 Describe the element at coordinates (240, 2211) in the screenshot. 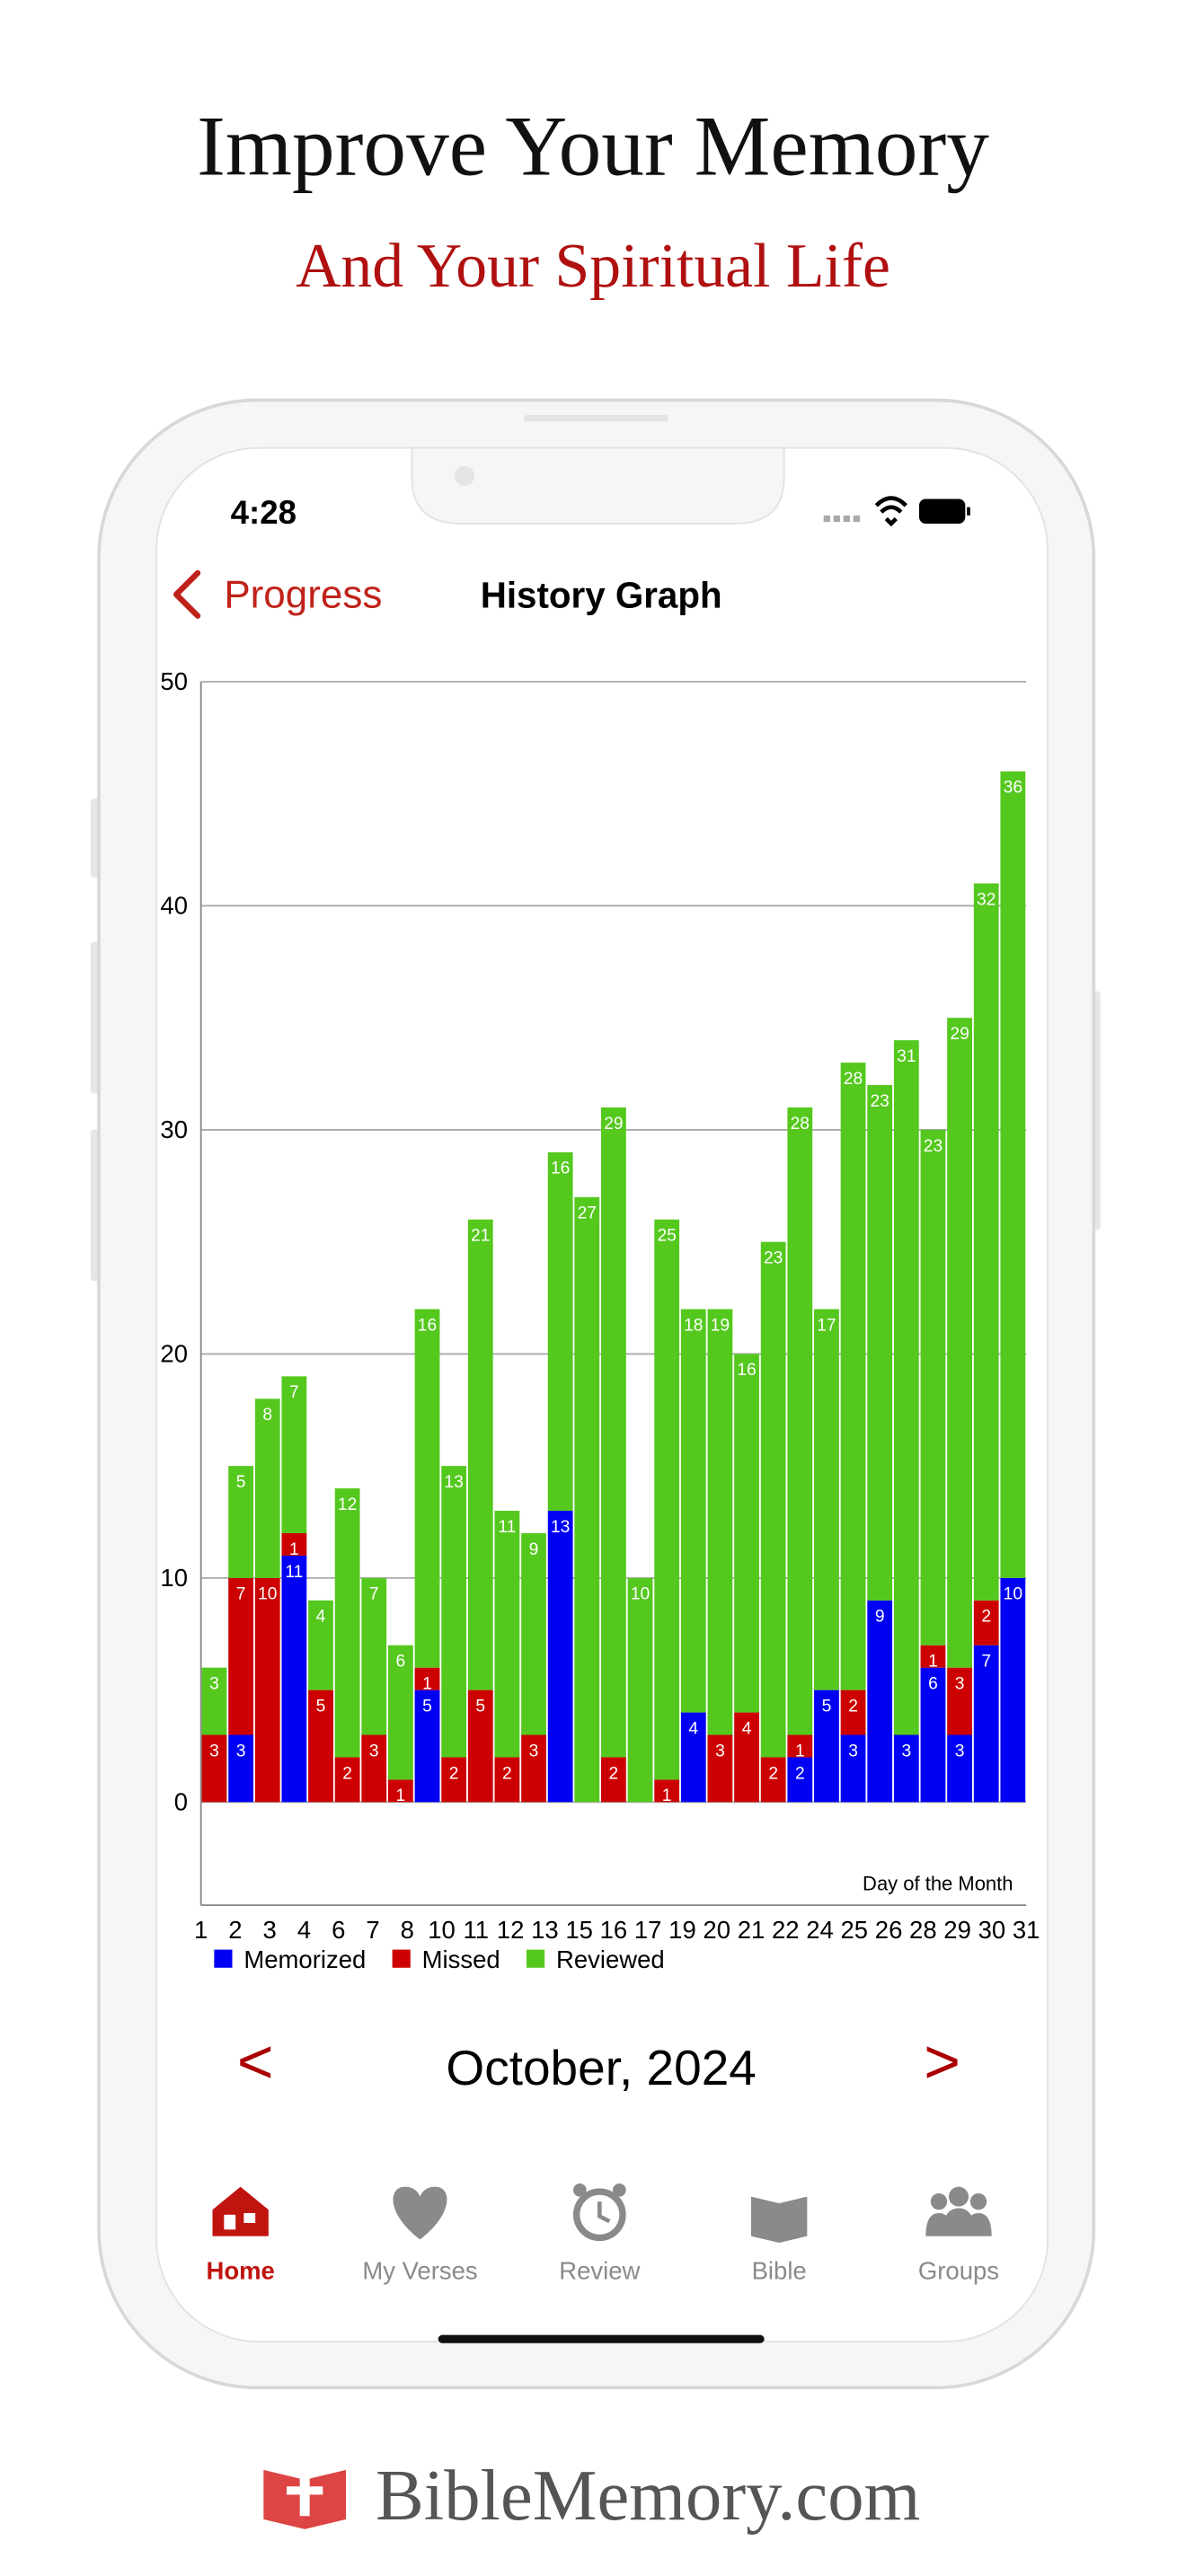

I see `home-icon` at that location.